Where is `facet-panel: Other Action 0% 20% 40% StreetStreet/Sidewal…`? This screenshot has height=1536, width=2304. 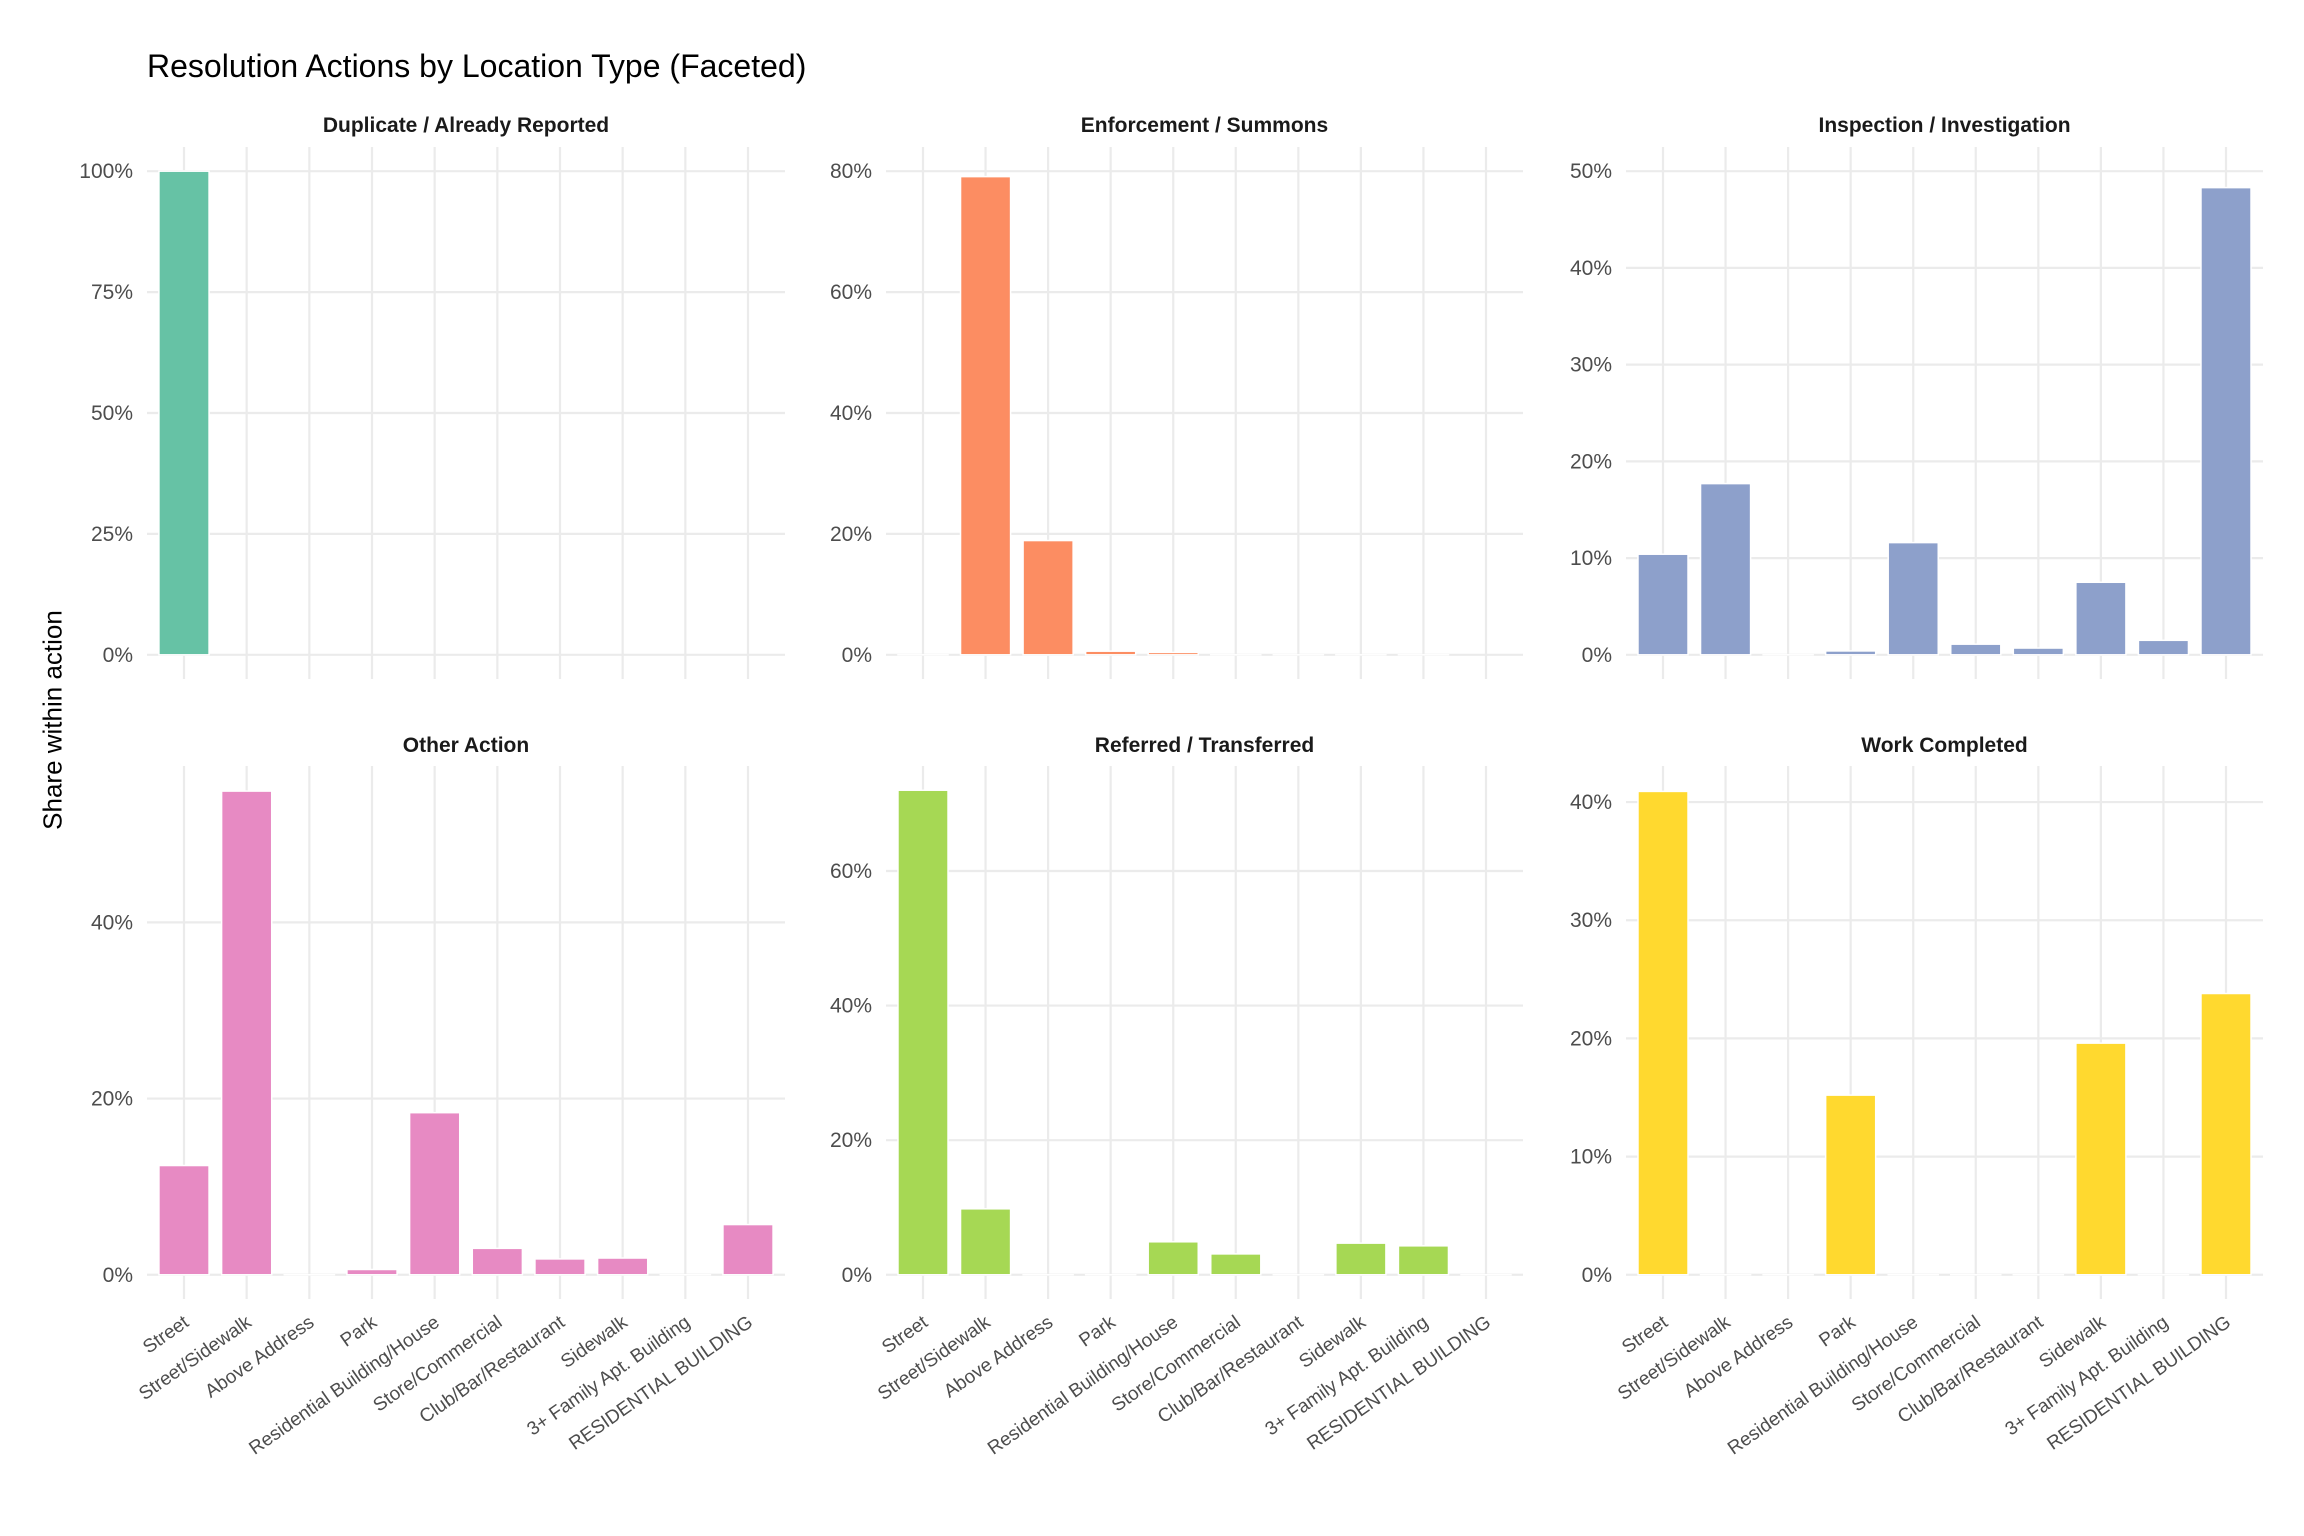 facet-panel: Other Action 0% 20% 40% StreetStreet/Sidewal… is located at coordinates (438, 1096).